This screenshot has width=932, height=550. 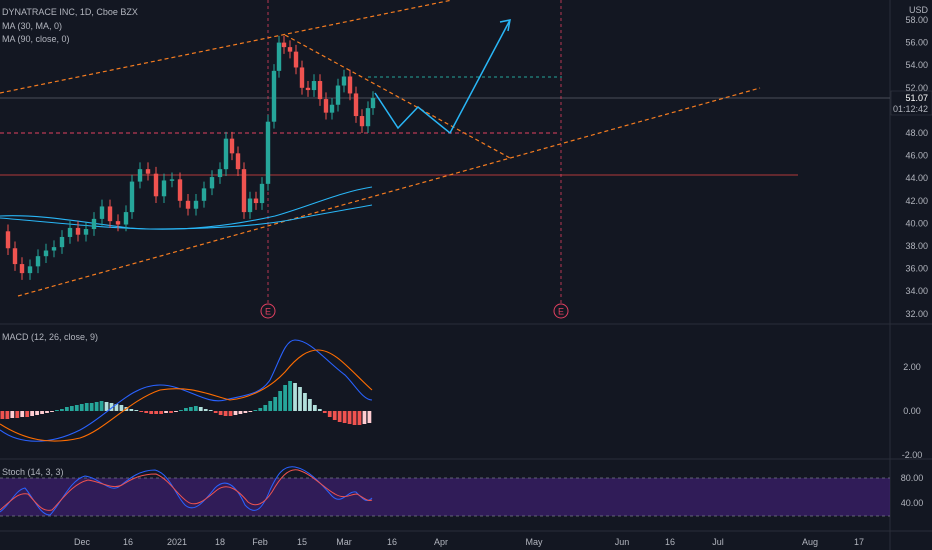 What do you see at coordinates (916, 201) in the screenshot?
I see `price-axis-tick: 42.00` at bounding box center [916, 201].